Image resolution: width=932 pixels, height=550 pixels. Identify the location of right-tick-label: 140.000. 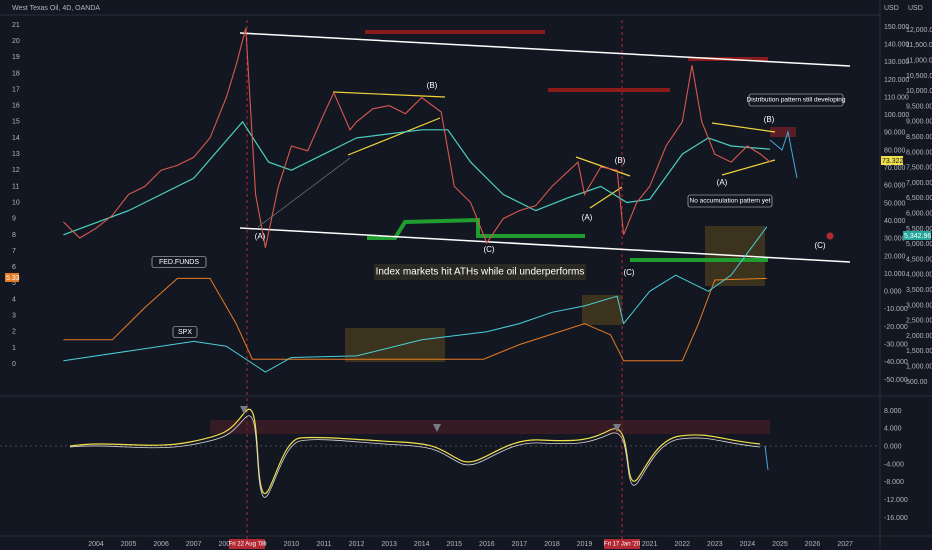
(896, 44).